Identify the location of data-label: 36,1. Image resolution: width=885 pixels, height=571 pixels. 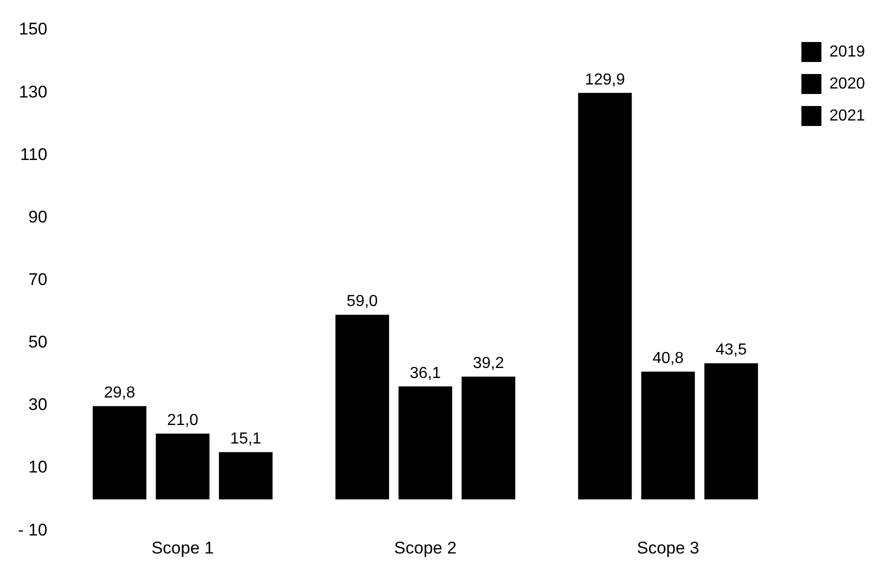
(426, 373).